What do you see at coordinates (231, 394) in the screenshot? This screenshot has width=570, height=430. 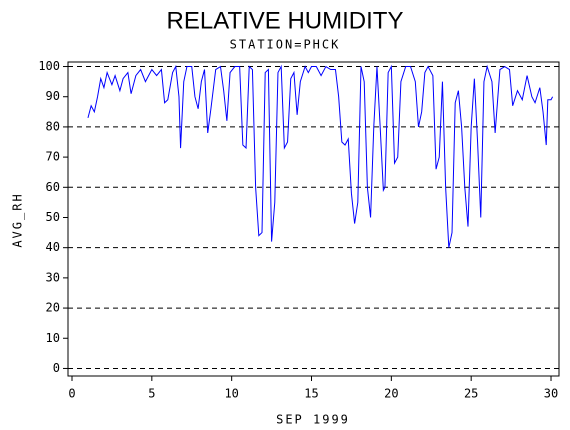 I see `x-tick-label: 10` at bounding box center [231, 394].